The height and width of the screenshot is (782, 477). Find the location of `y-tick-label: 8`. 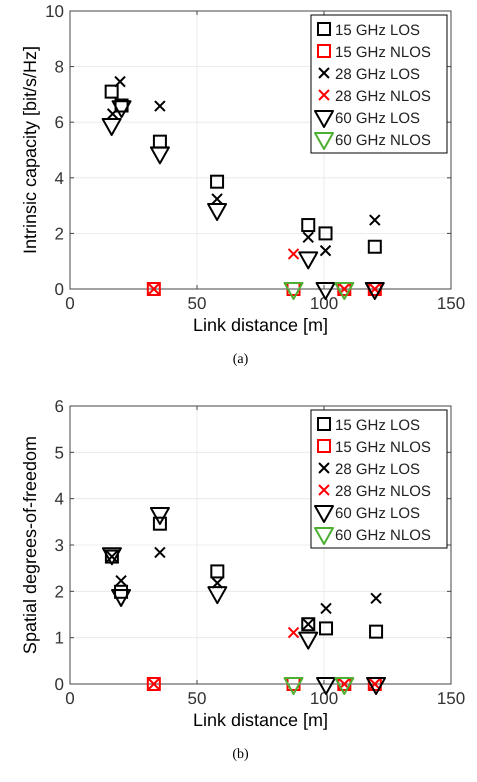

y-tick-label: 8 is located at coordinates (59, 67).